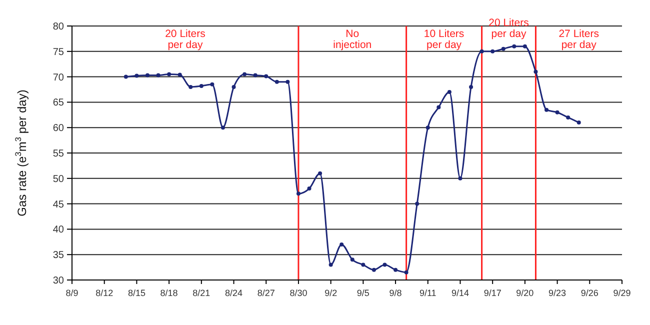 The image size is (650, 325). Describe the element at coordinates (169, 293) in the screenshot. I see `x-tick-label: 8/18` at that location.